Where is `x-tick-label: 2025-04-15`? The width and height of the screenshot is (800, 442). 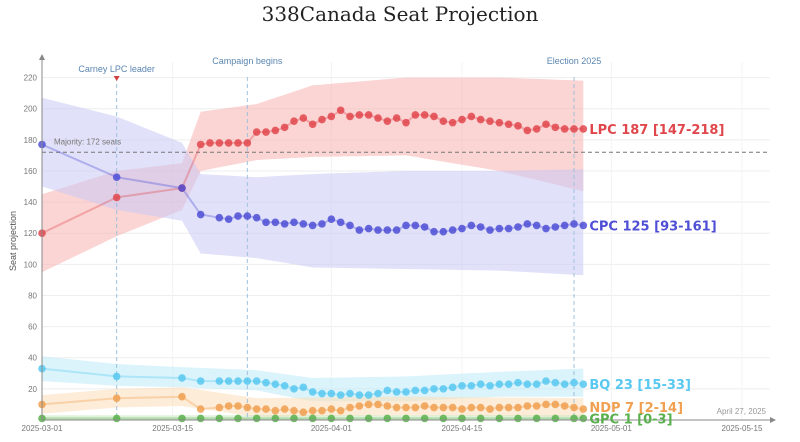 x-tick-label: 2025-04-15 is located at coordinates (462, 428).